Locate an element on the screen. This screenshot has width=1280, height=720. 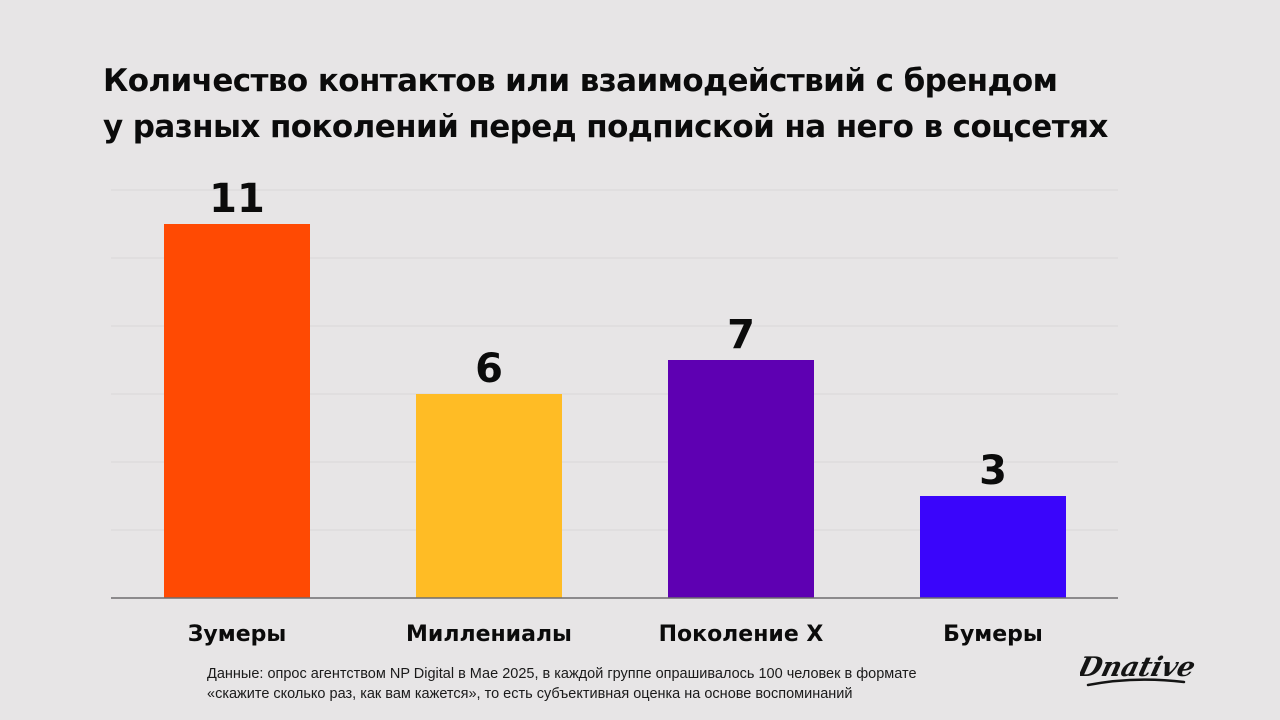
logo-text: Dnative is located at coordinates (1137, 667).